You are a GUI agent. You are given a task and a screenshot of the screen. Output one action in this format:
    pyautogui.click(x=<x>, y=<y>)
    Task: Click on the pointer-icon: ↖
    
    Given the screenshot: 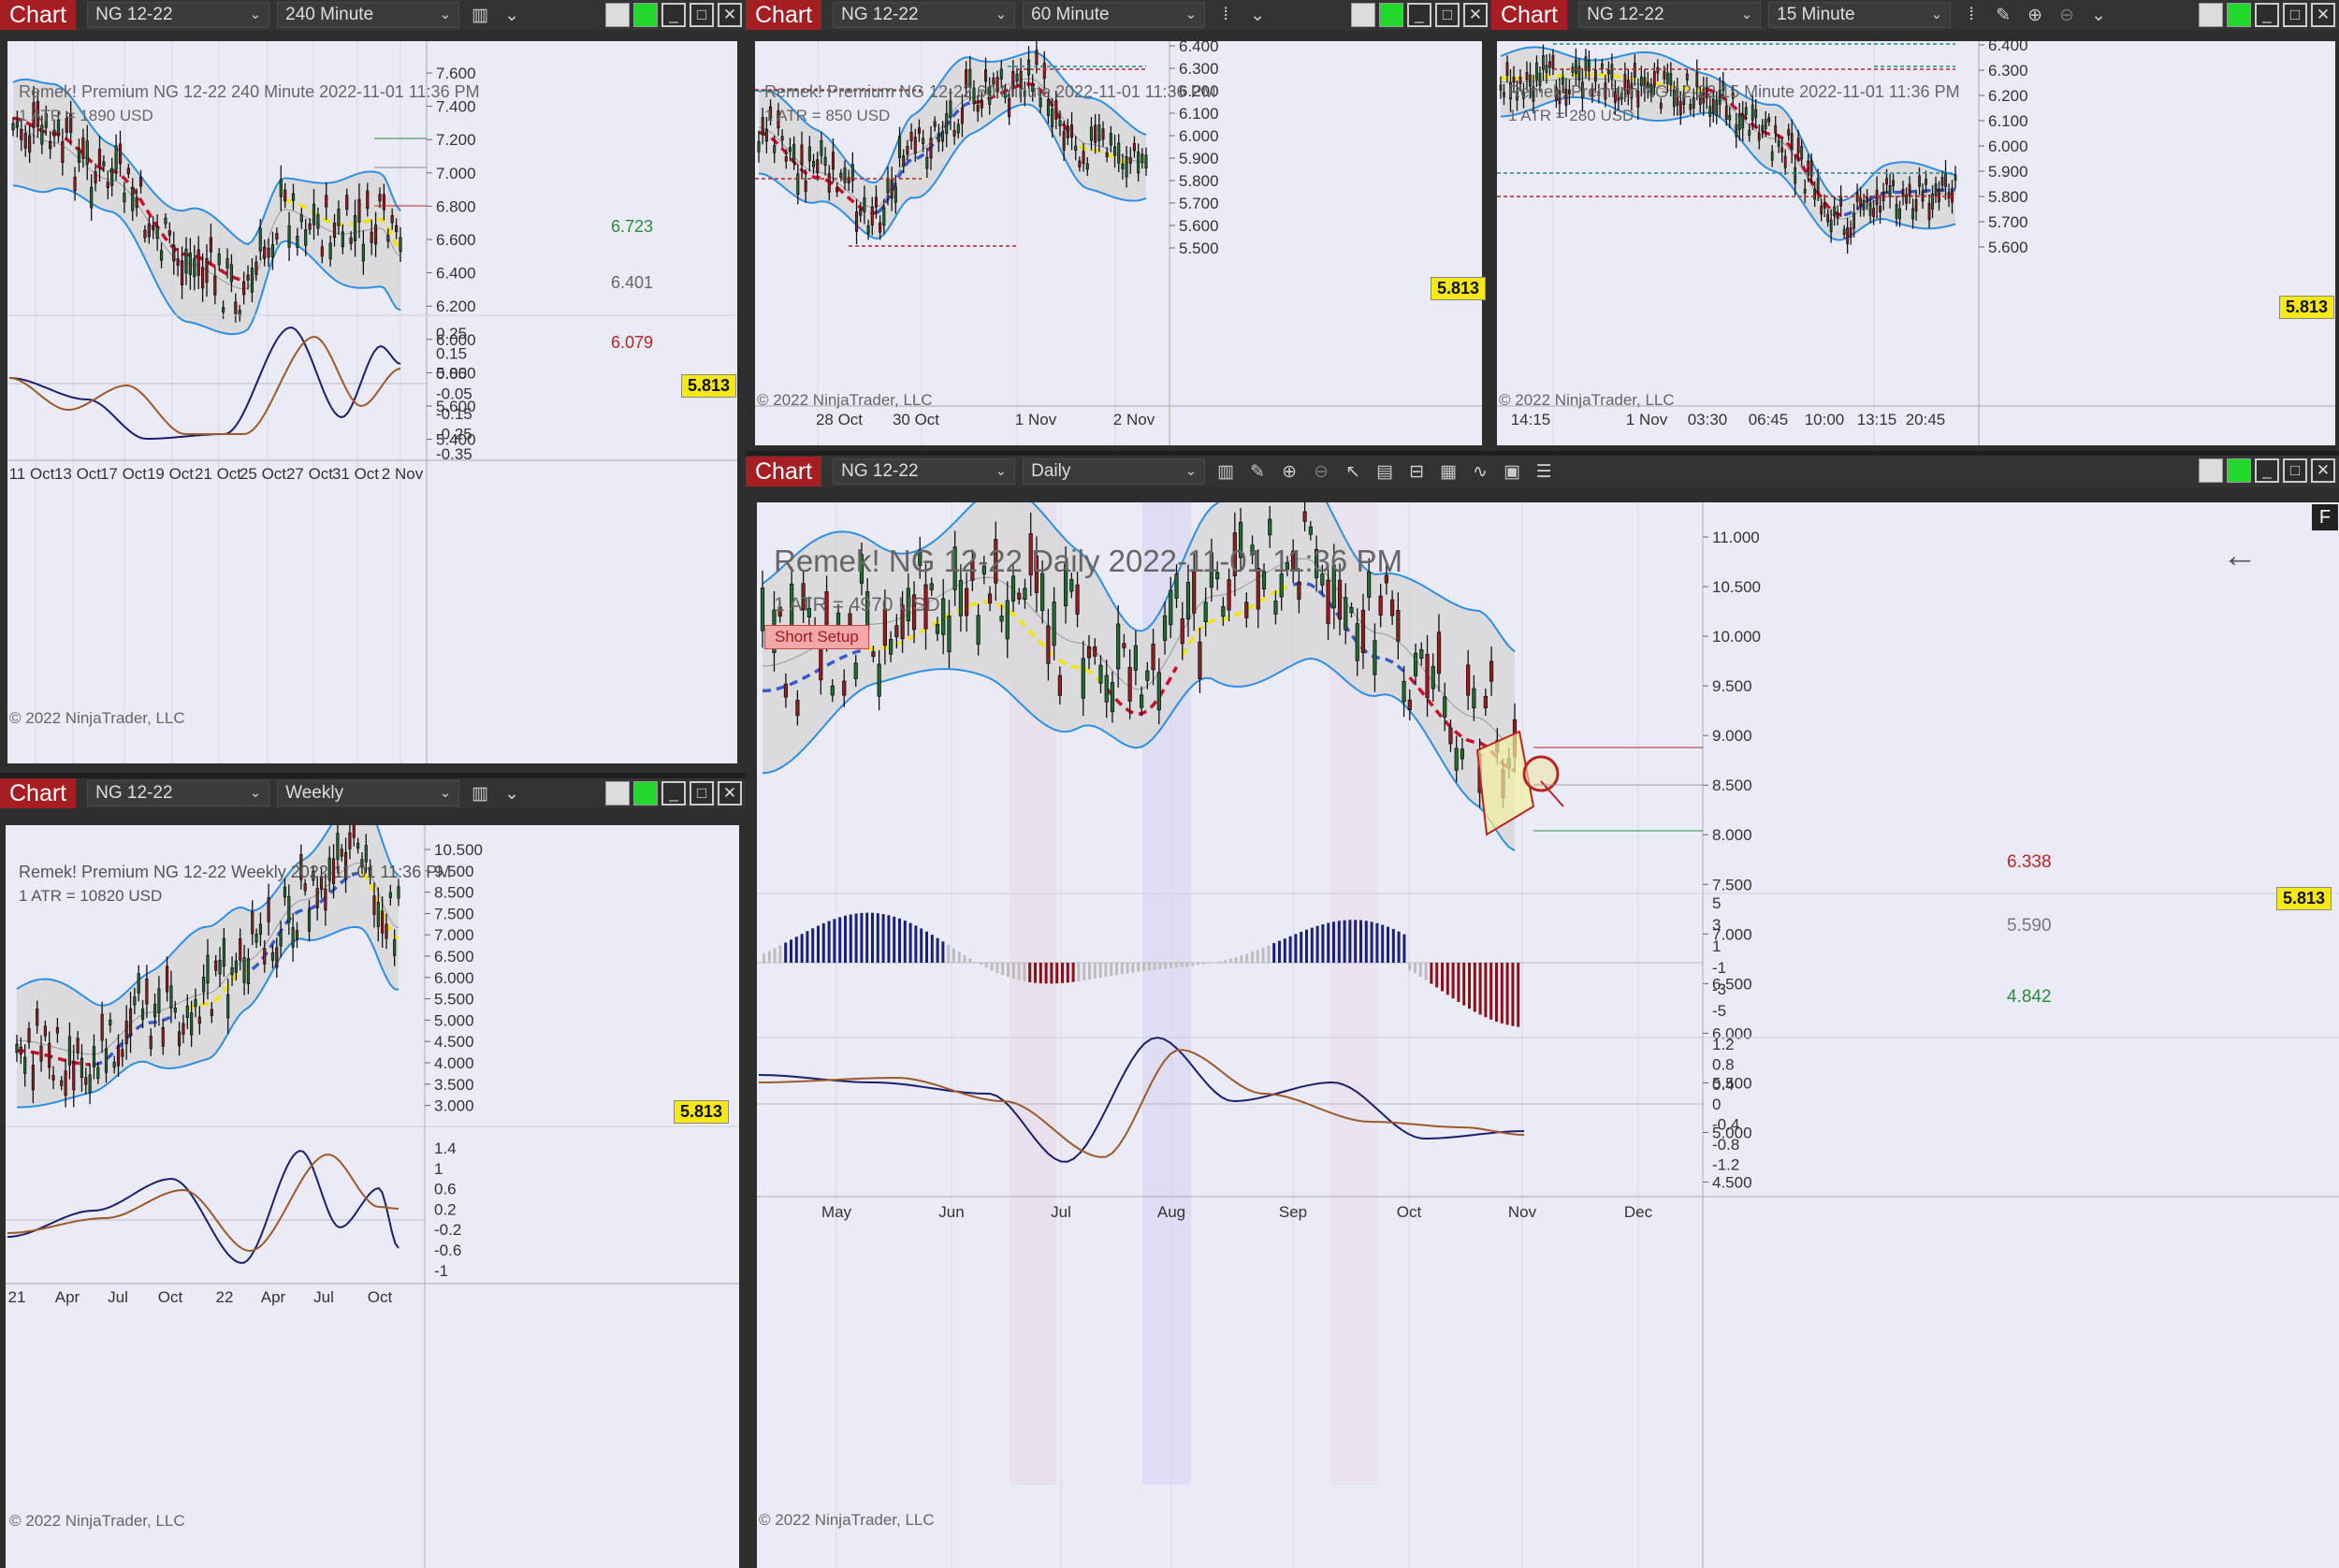 What is the action you would take?
    pyautogui.click(x=1353, y=472)
    